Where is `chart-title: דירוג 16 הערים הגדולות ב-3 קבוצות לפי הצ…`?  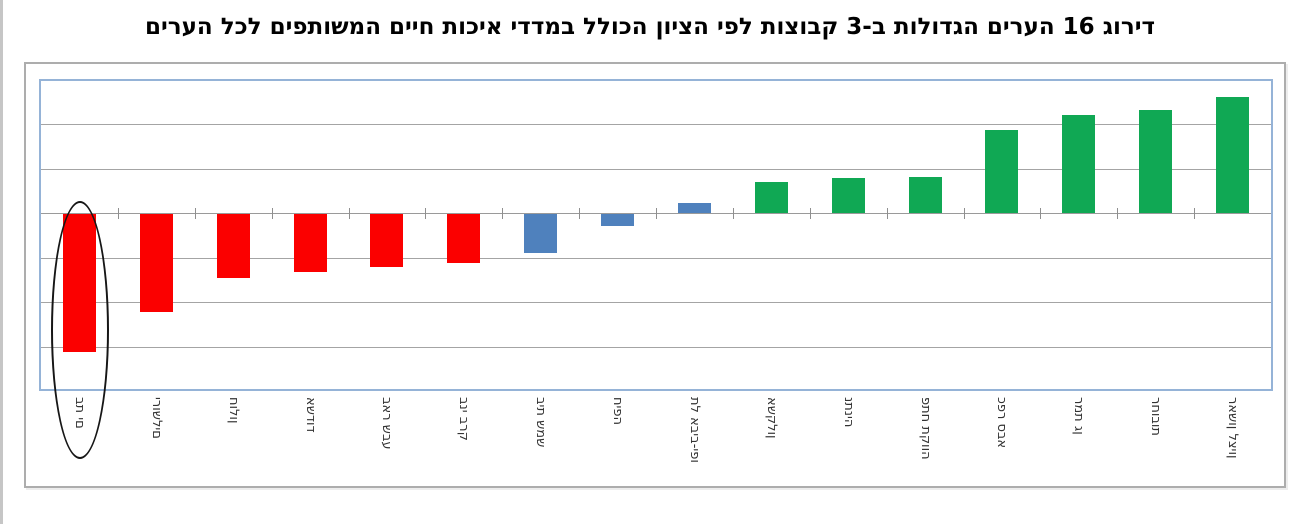
chart-title: דירוג 16 הערים הגדולות ב-3 קבוצות לפי הצ… is located at coordinates (650, 27).